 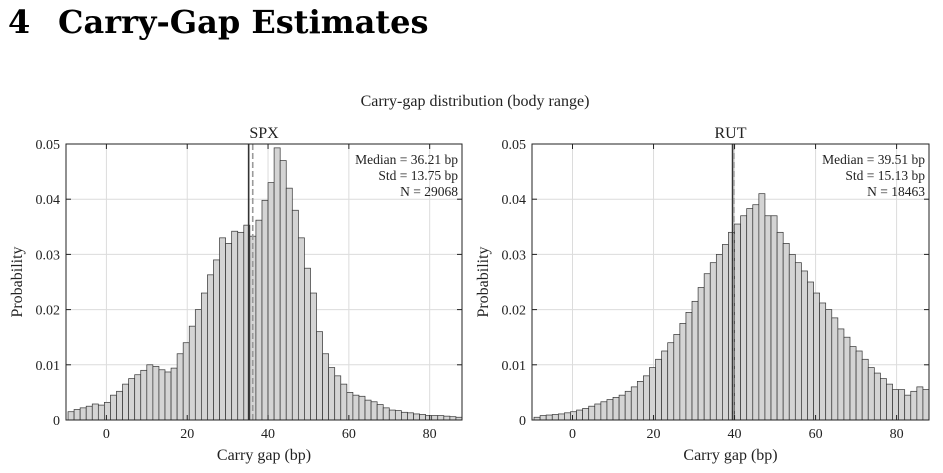 What do you see at coordinates (514, 311) in the screenshot?
I see `y-tick-label: 0.02` at bounding box center [514, 311].